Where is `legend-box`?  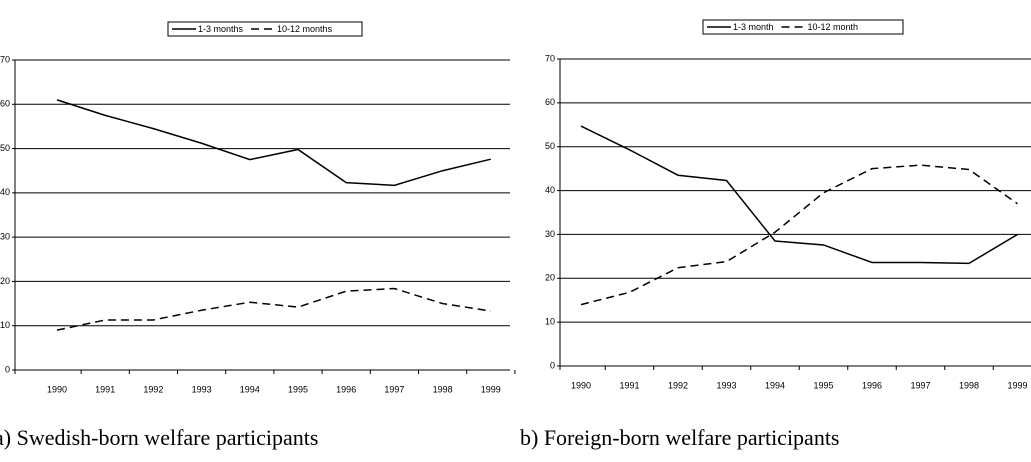 legend-box is located at coordinates (803, 27).